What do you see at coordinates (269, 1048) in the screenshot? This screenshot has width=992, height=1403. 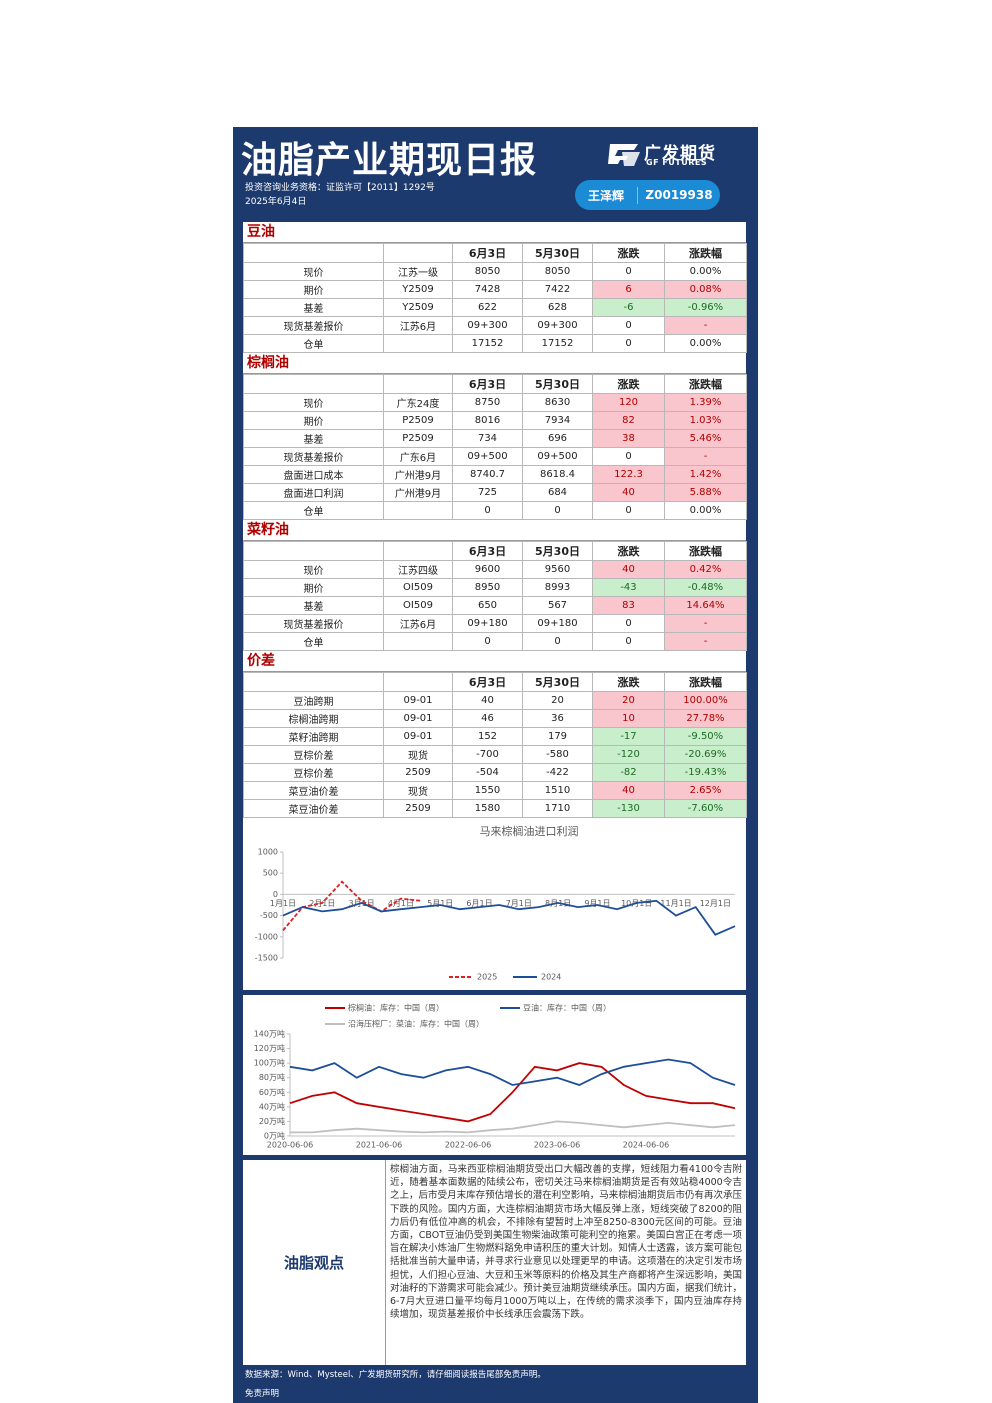 I see `y-tick-label: 120万吨` at bounding box center [269, 1048].